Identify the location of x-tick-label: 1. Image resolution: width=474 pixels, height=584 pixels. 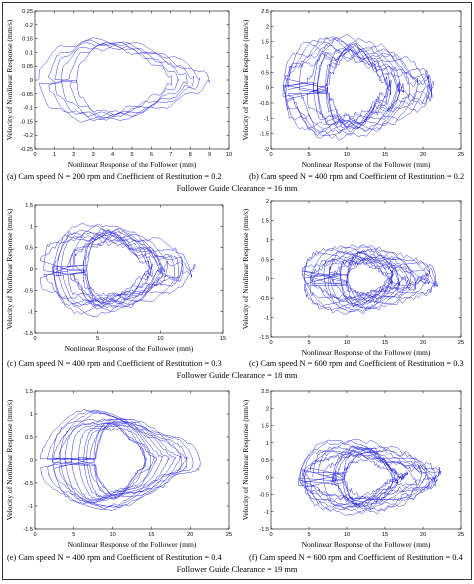
(54, 155).